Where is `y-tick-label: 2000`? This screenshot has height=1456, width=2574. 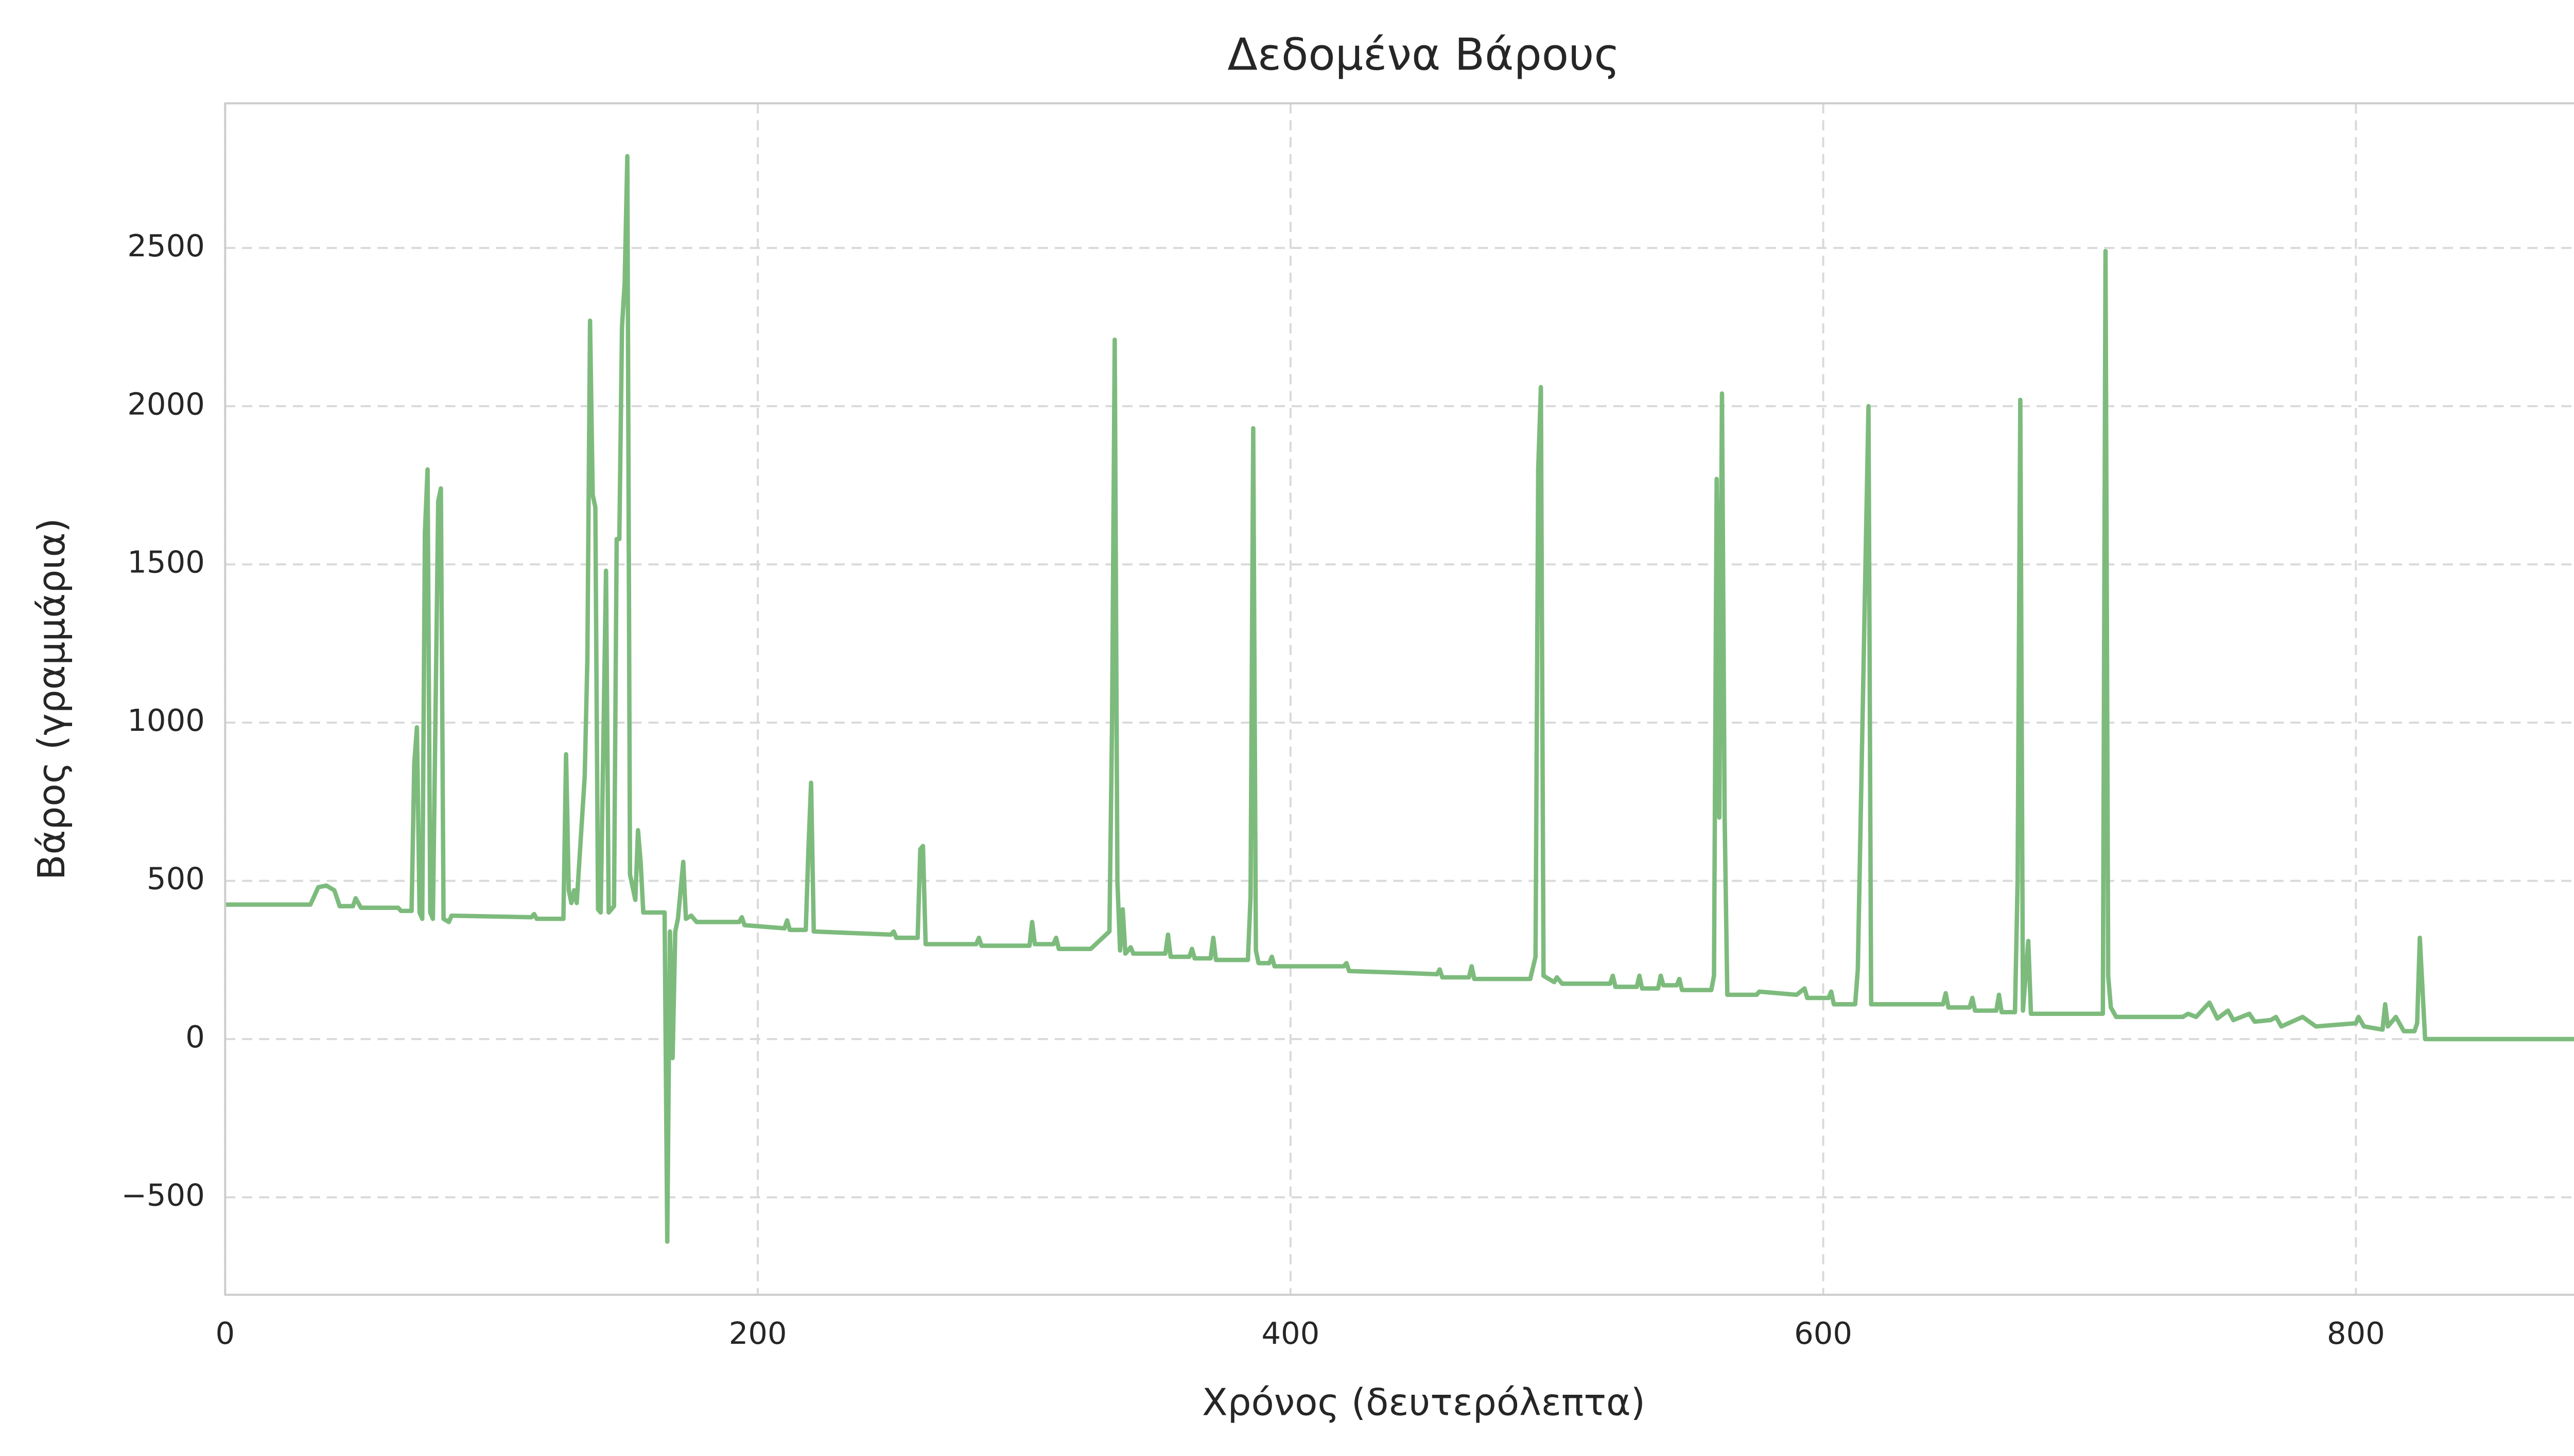 y-tick-label: 2000 is located at coordinates (166, 404).